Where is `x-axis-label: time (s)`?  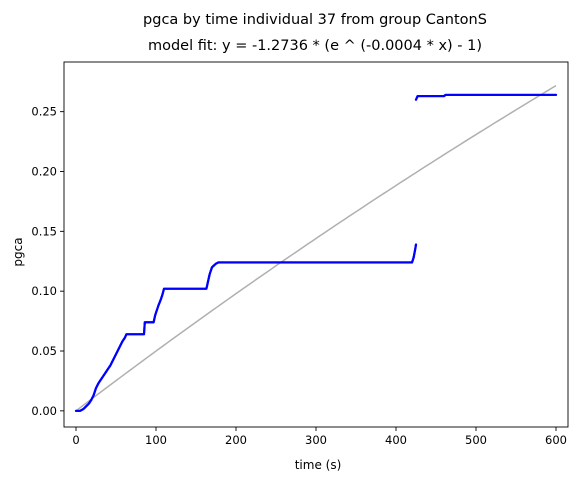 x-axis-label: time (s) is located at coordinates (318, 465).